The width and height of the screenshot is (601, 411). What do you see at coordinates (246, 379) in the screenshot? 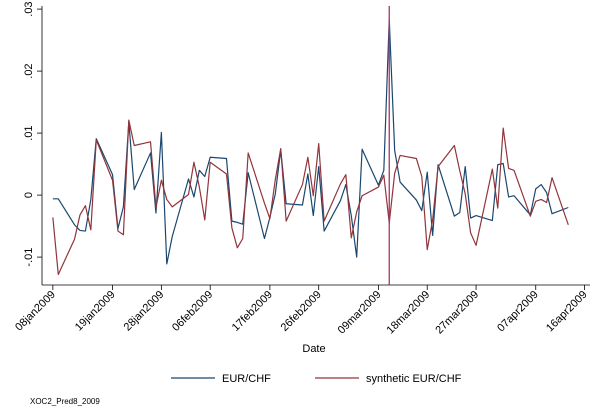
I see `legend-label-eur-chf: EUR/CHF` at bounding box center [246, 379].